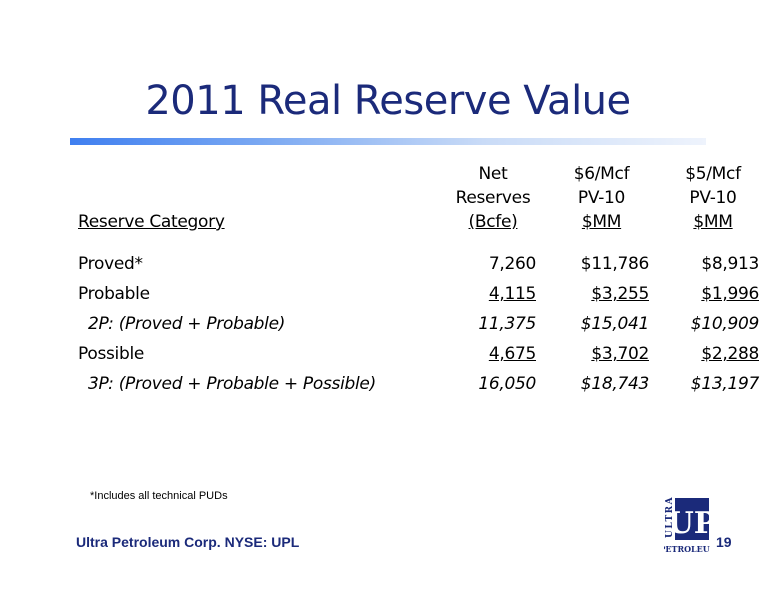 The width and height of the screenshot is (776, 600). Describe the element at coordinates (414, 172) in the screenshot. I see `header-row-1: Net $6/Mcf $5/Mcf` at that location.